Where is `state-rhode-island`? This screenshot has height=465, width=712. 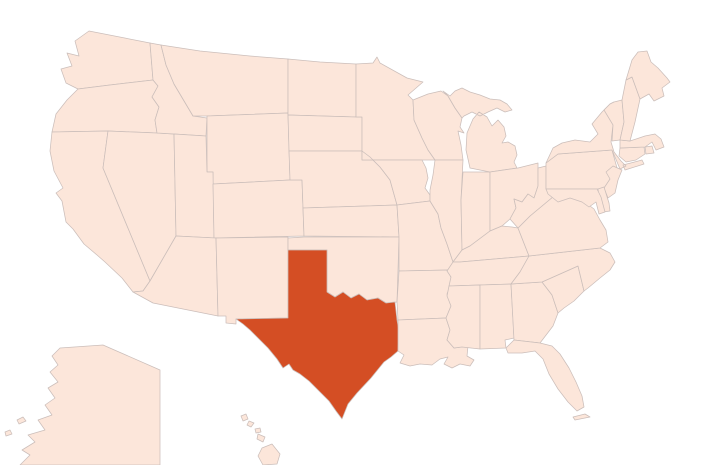 state-rhode-island is located at coordinates (649, 150).